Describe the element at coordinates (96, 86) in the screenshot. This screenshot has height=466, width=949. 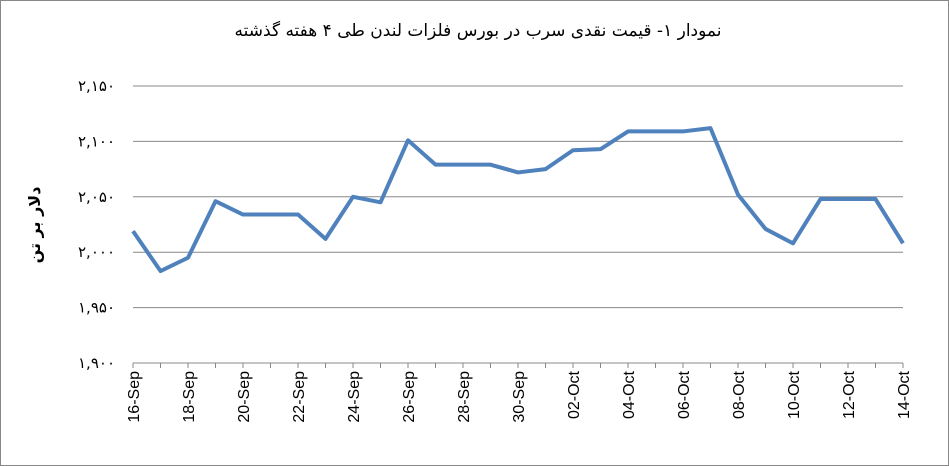
I see `y-tick-label: ۲,۱۵۰` at that location.